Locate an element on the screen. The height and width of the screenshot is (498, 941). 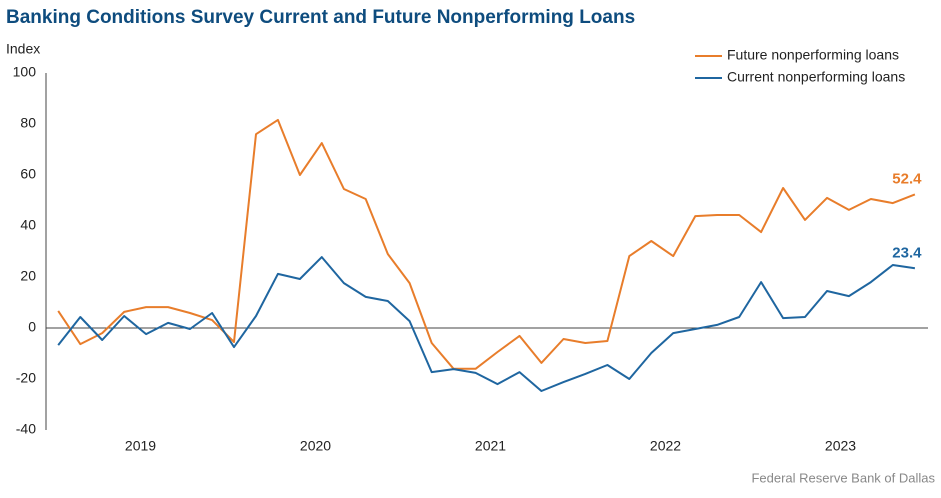
legend-label: Future nonperforming loans is located at coordinates (813, 55).